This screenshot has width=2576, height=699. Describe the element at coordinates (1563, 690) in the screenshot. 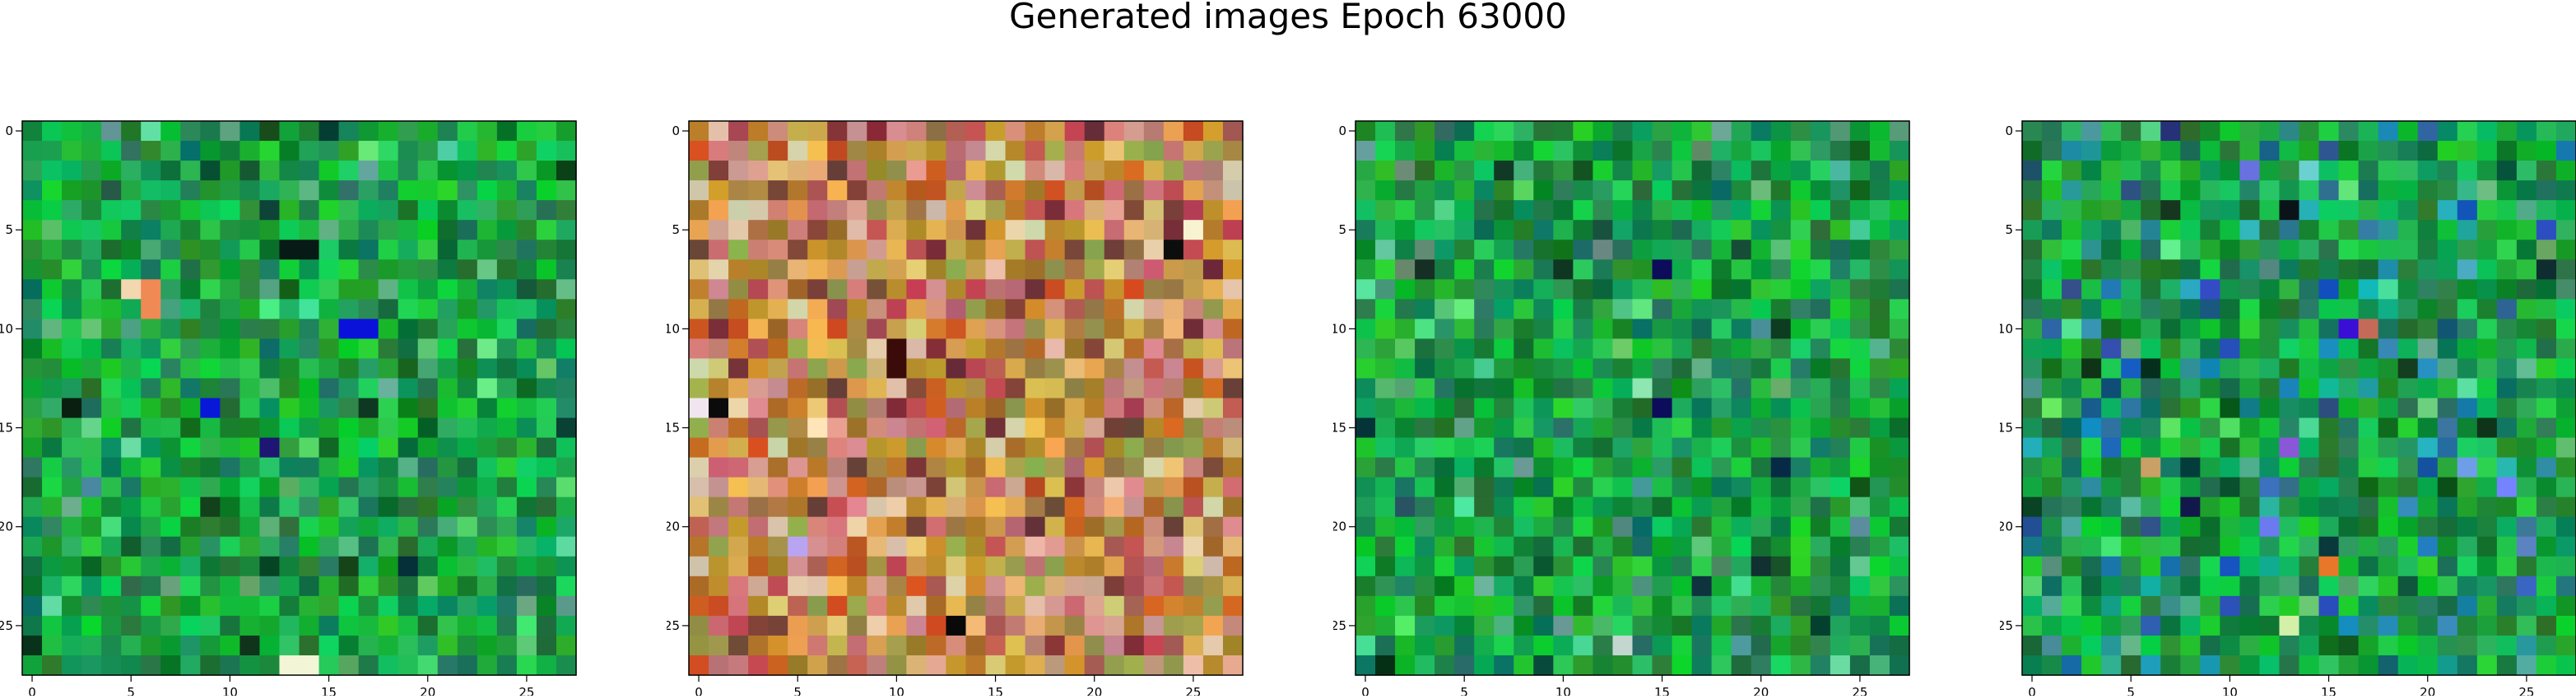

I see `x-tick-label: 10` at that location.